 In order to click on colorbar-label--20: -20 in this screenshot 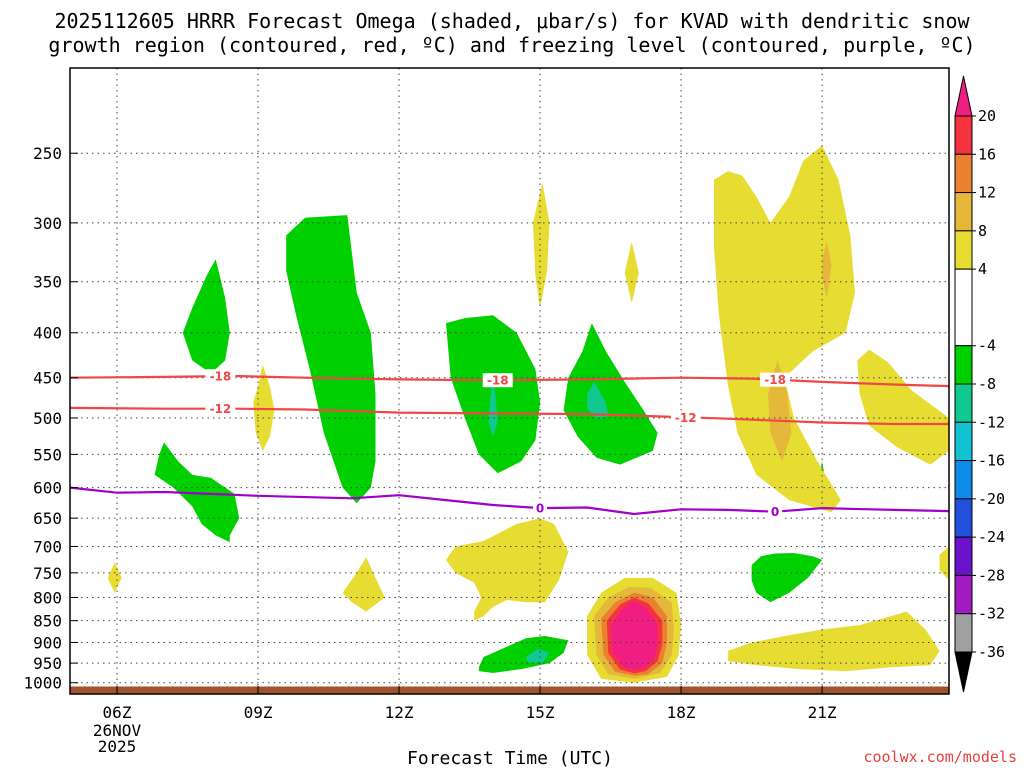, I will do `click(991, 499)`.